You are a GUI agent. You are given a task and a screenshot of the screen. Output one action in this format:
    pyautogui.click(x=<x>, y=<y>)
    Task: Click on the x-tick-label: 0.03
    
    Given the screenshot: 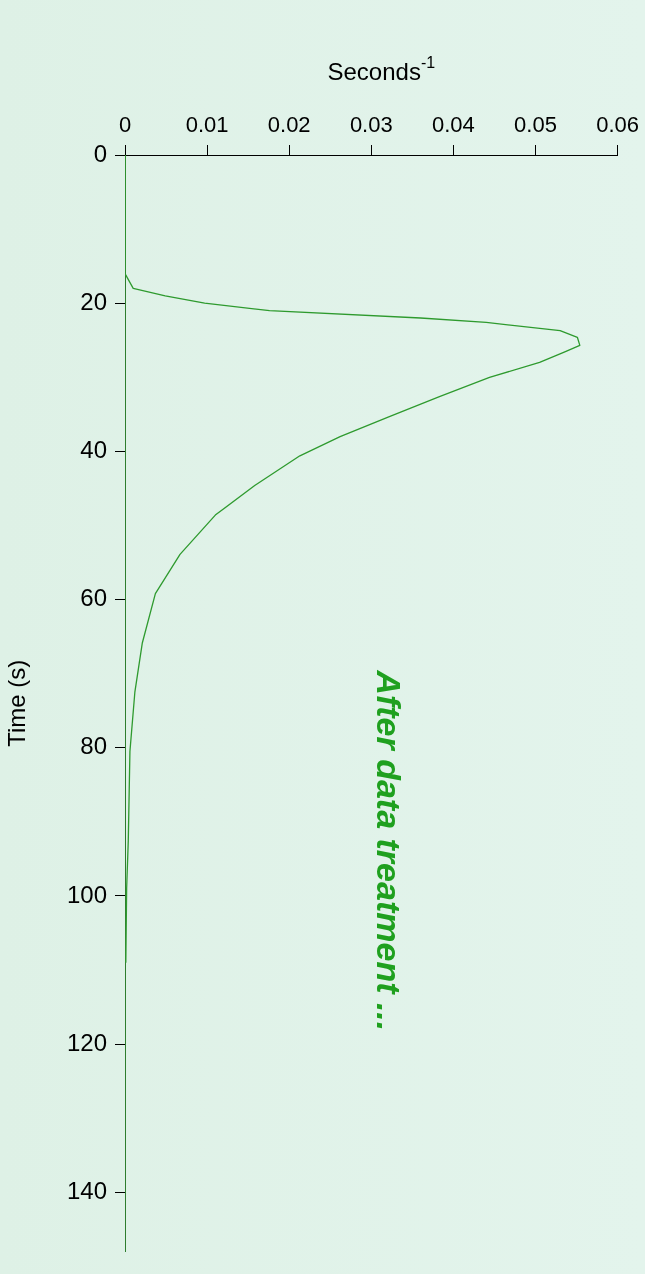 What is the action you would take?
    pyautogui.click(x=371, y=124)
    